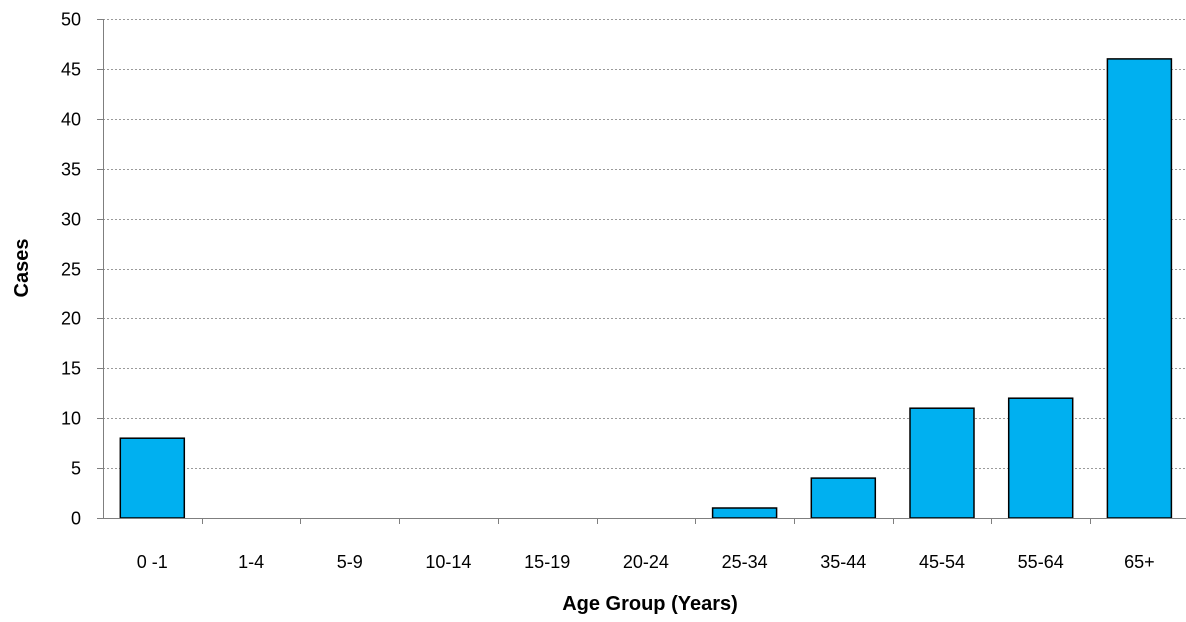  What do you see at coordinates (350, 562) in the screenshot?
I see `x-tick-label: 5-9` at bounding box center [350, 562].